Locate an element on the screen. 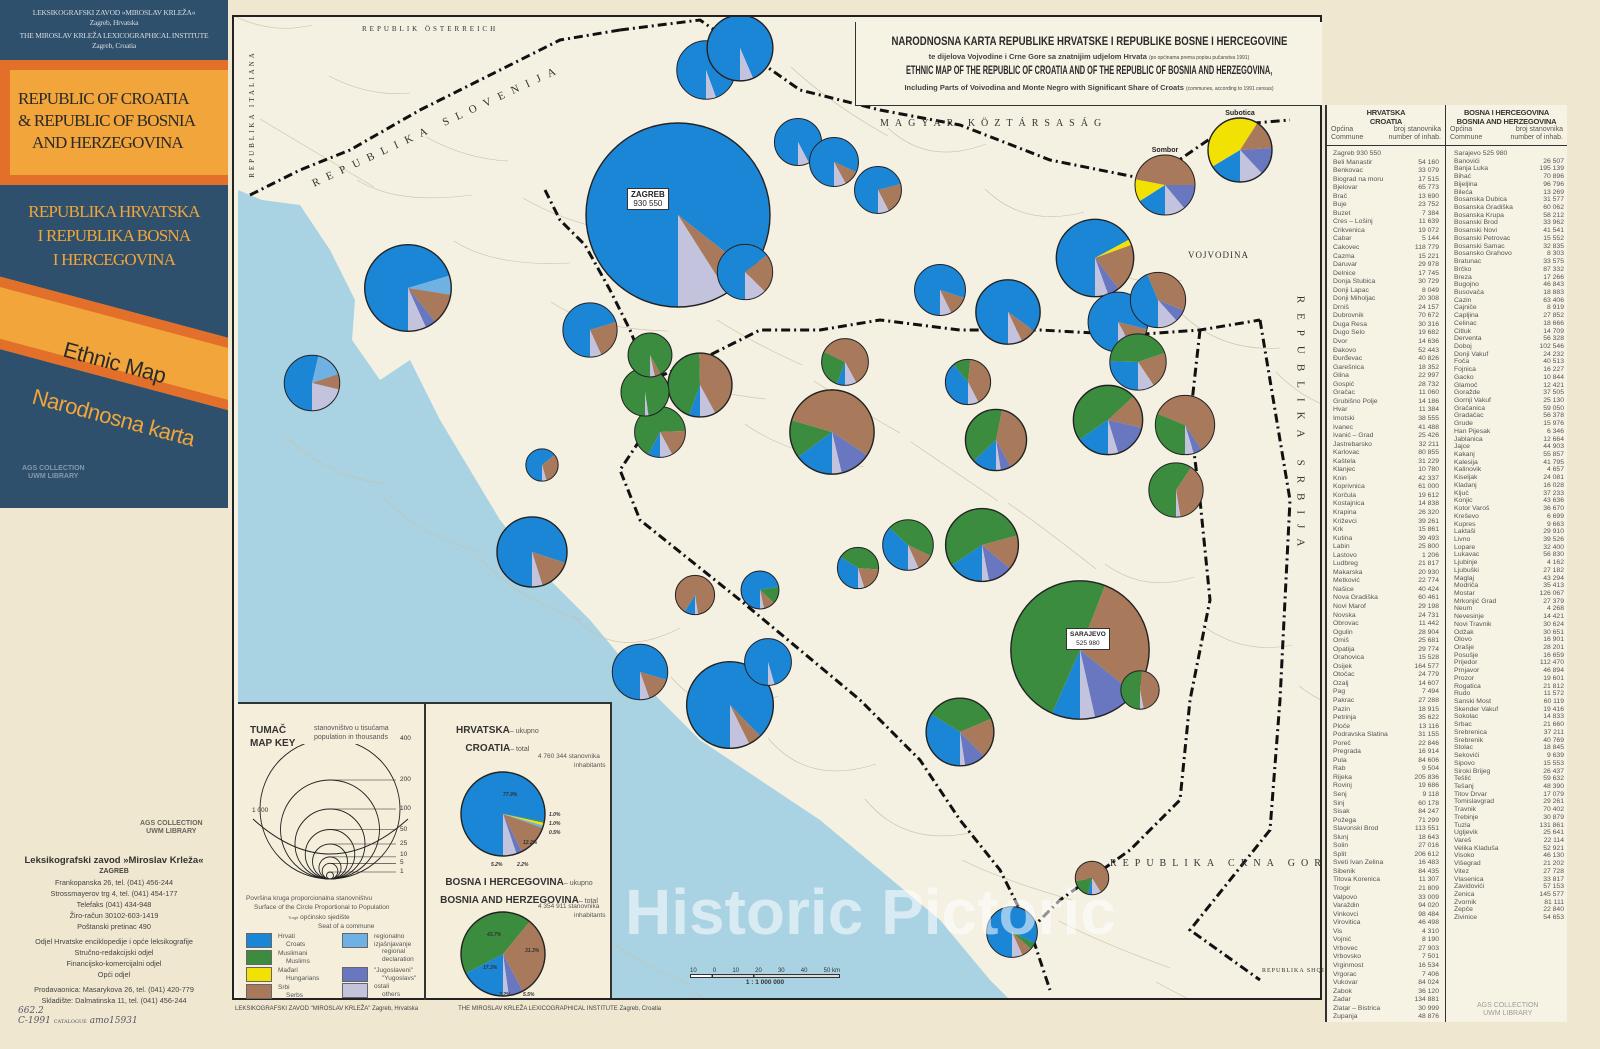 The image size is (1600, 1049). key-title-en: MAP KEY is located at coordinates (273, 743).